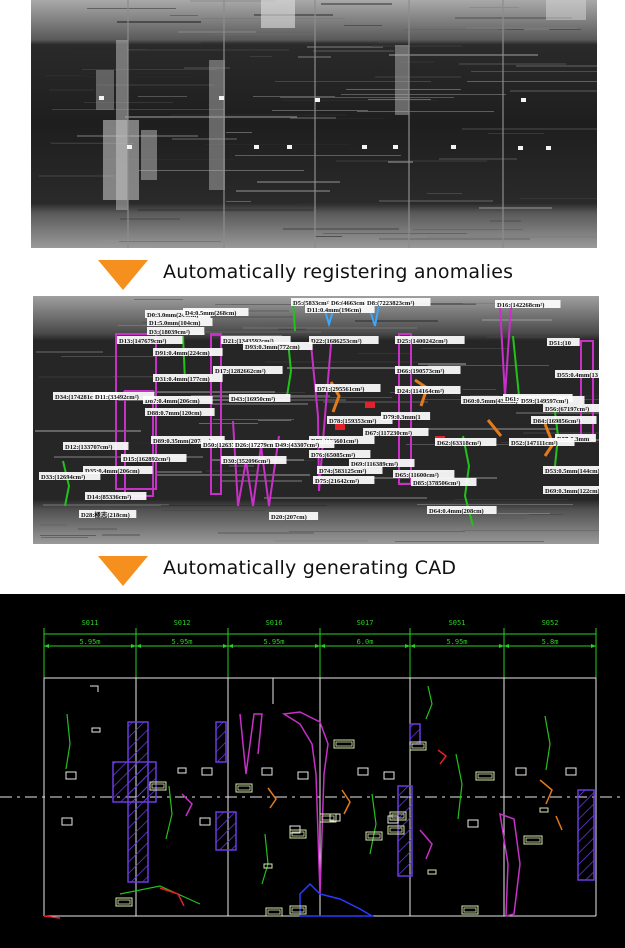 The image size is (625, 948). I want to click on anomaly-region, so click(405, 409).